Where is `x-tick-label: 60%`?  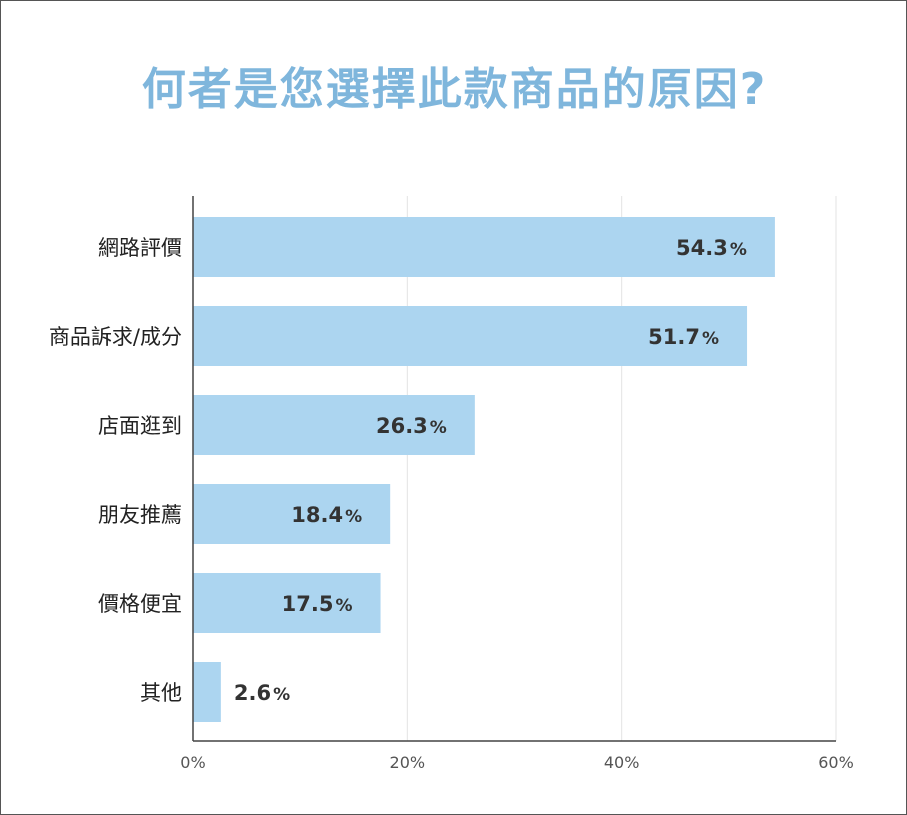 x-tick-label: 60% is located at coordinates (836, 762).